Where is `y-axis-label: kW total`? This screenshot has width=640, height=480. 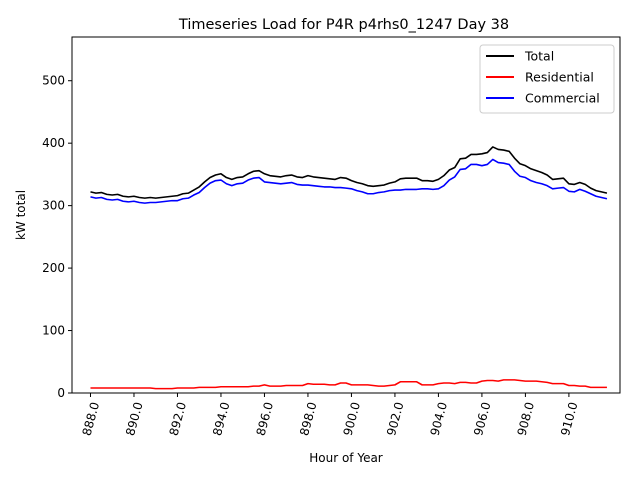 y-axis-label: kW total is located at coordinates (21, 215).